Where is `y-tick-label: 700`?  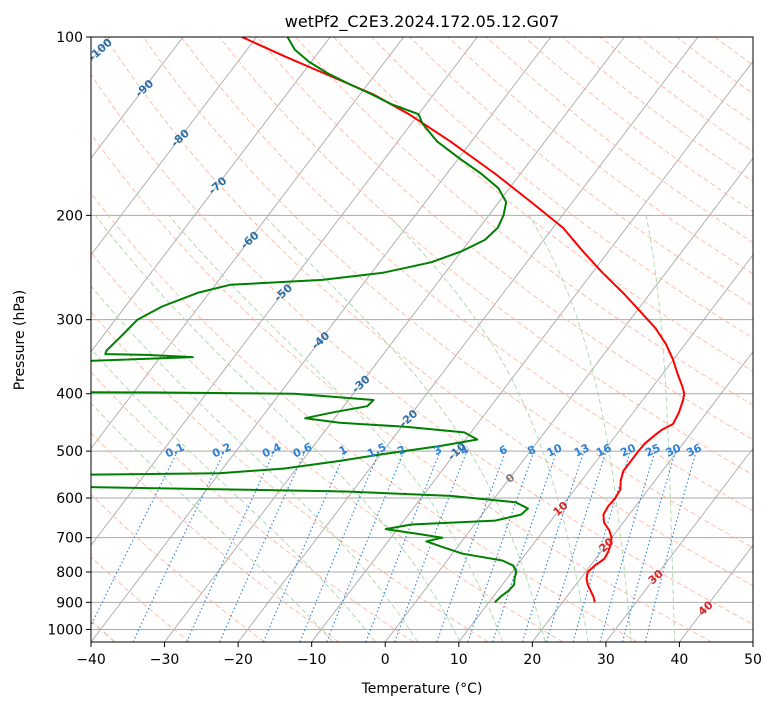
y-tick-label: 700 is located at coordinates (69, 539).